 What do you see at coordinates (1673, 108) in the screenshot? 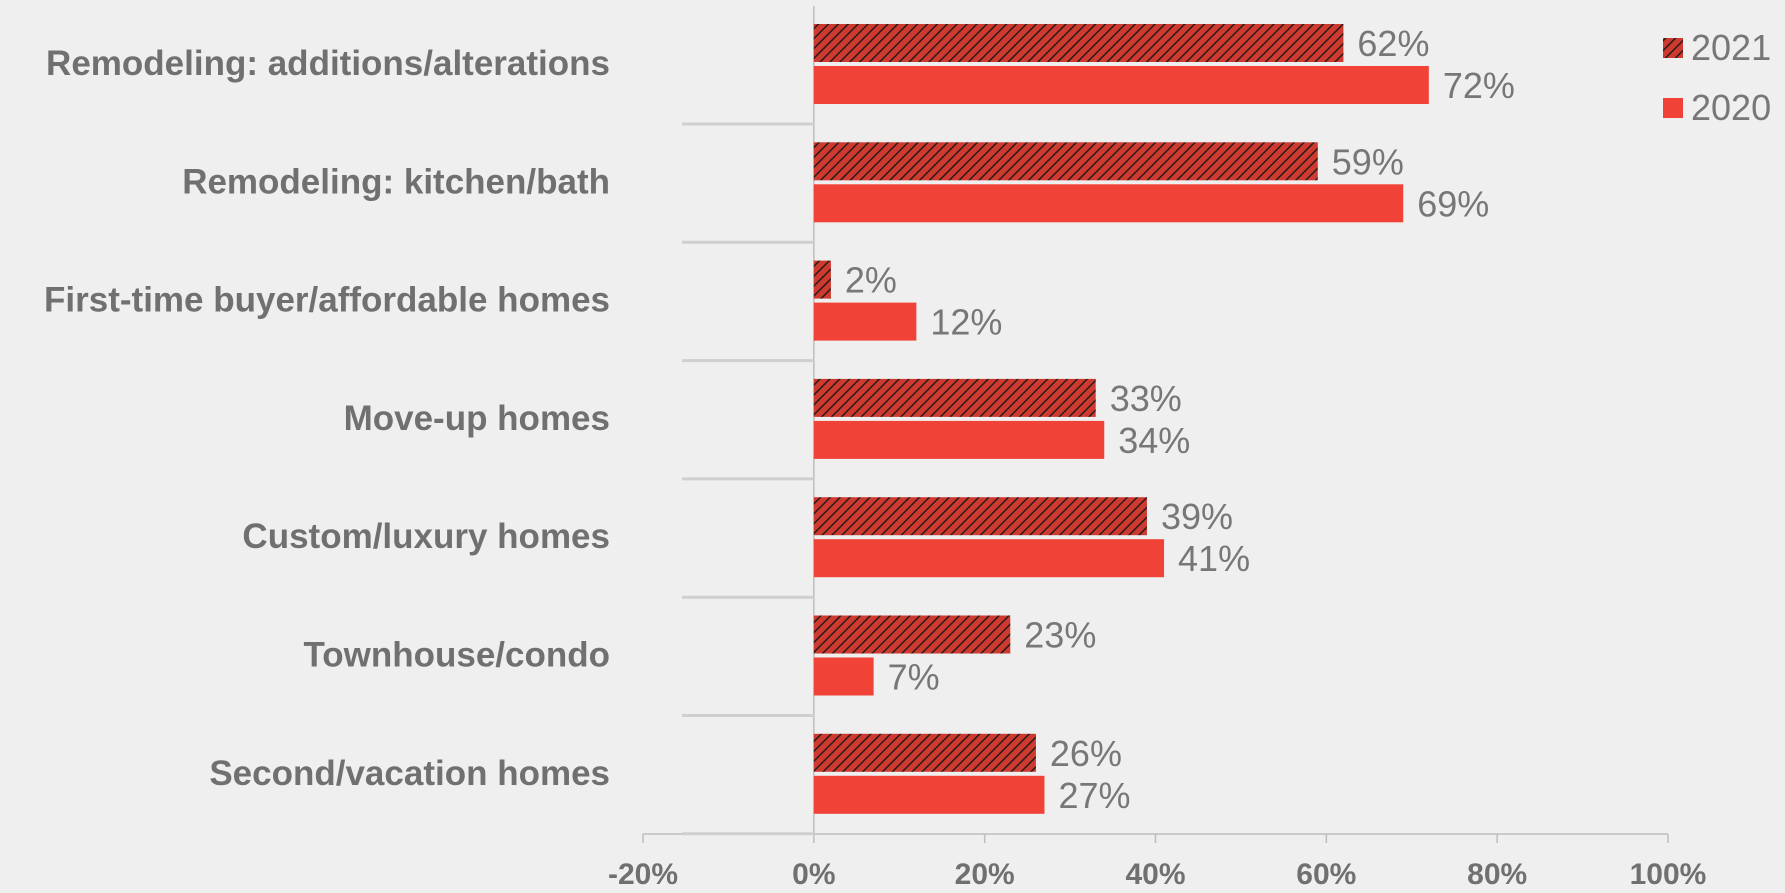
I see `legend-swatch-2020` at bounding box center [1673, 108].